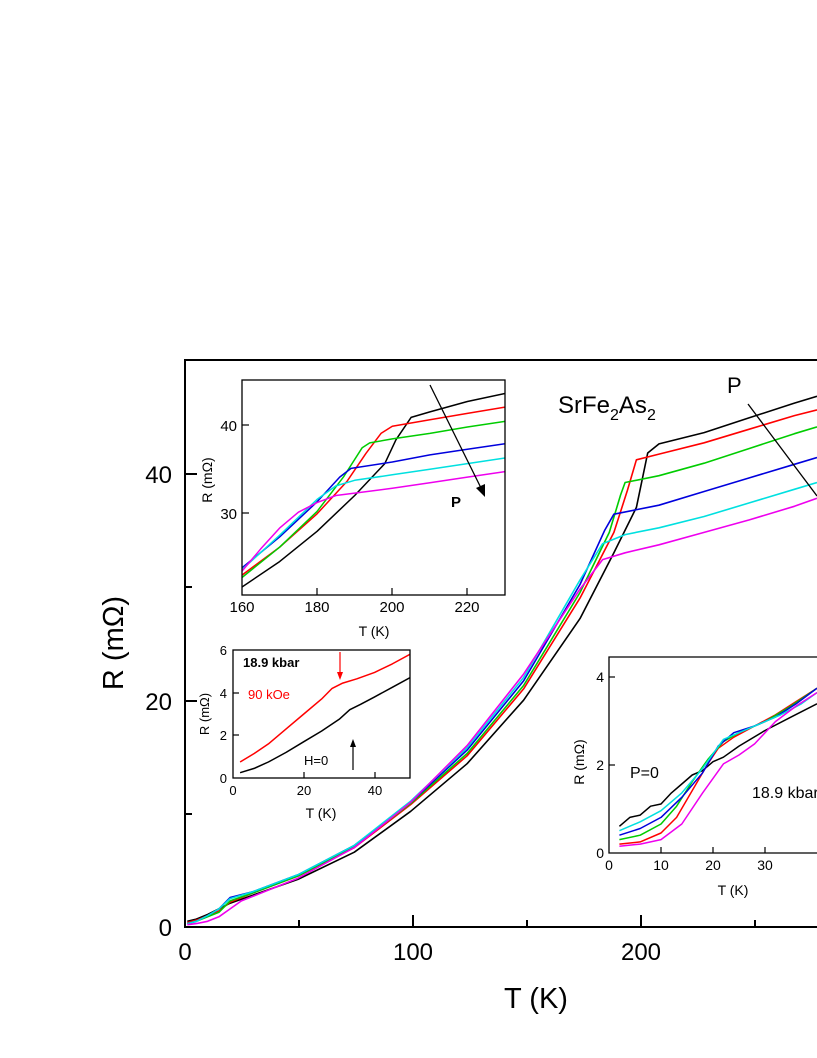  Describe the element at coordinates (782, 450) in the screenshot. I see `main-pressure-arrow` at that location.